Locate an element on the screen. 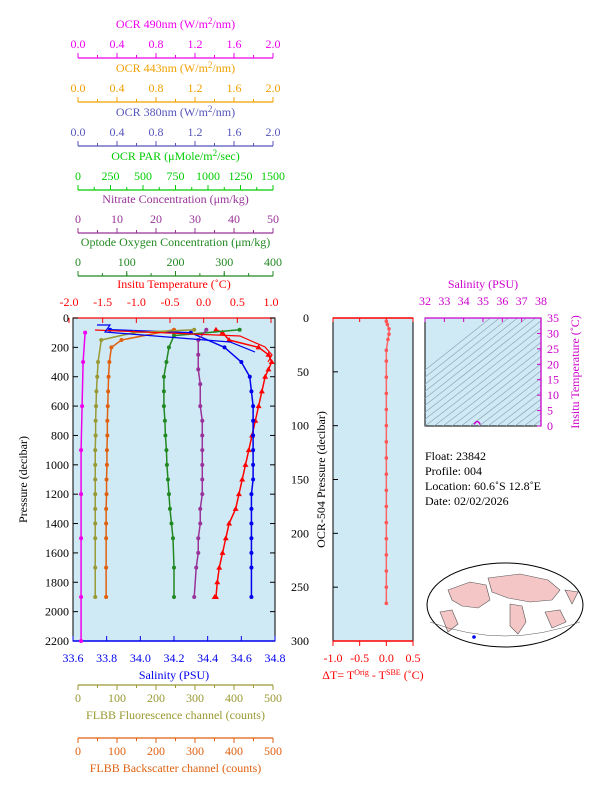  bottom-axis-tick-label: 0 is located at coordinates (78, 698).